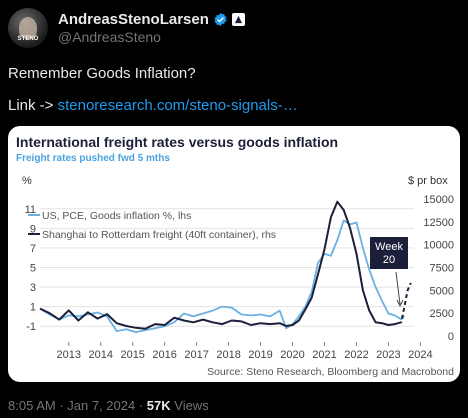 The height and width of the screenshot is (418, 468). What do you see at coordinates (33, 229) in the screenshot?
I see `y-left-tick-label: 9` at bounding box center [33, 229].